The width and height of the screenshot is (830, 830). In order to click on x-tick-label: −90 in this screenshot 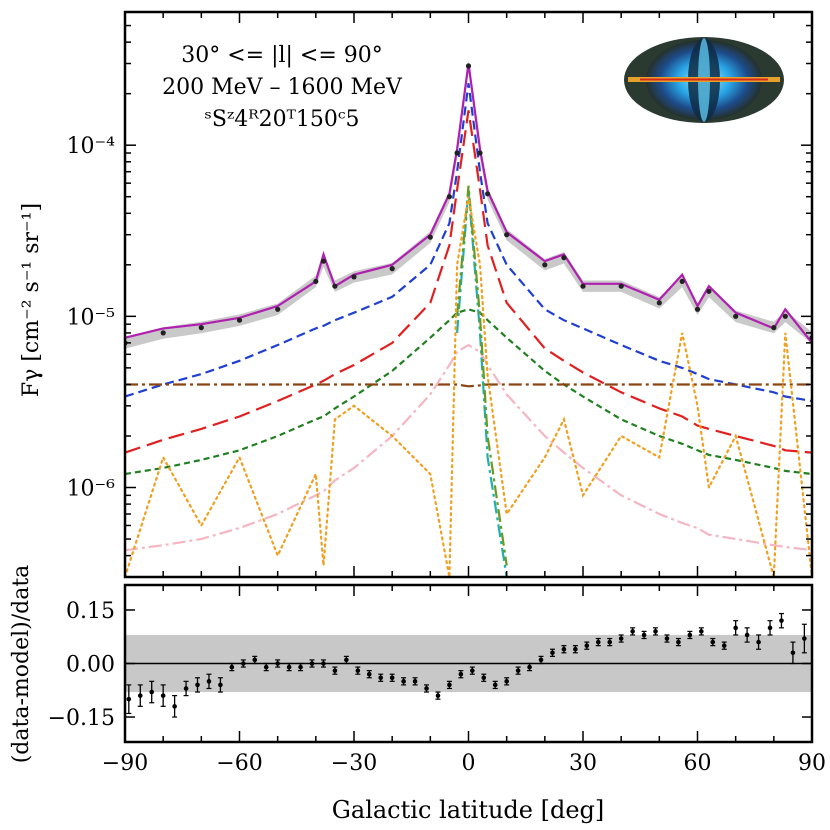, I will do `click(125, 763)`.